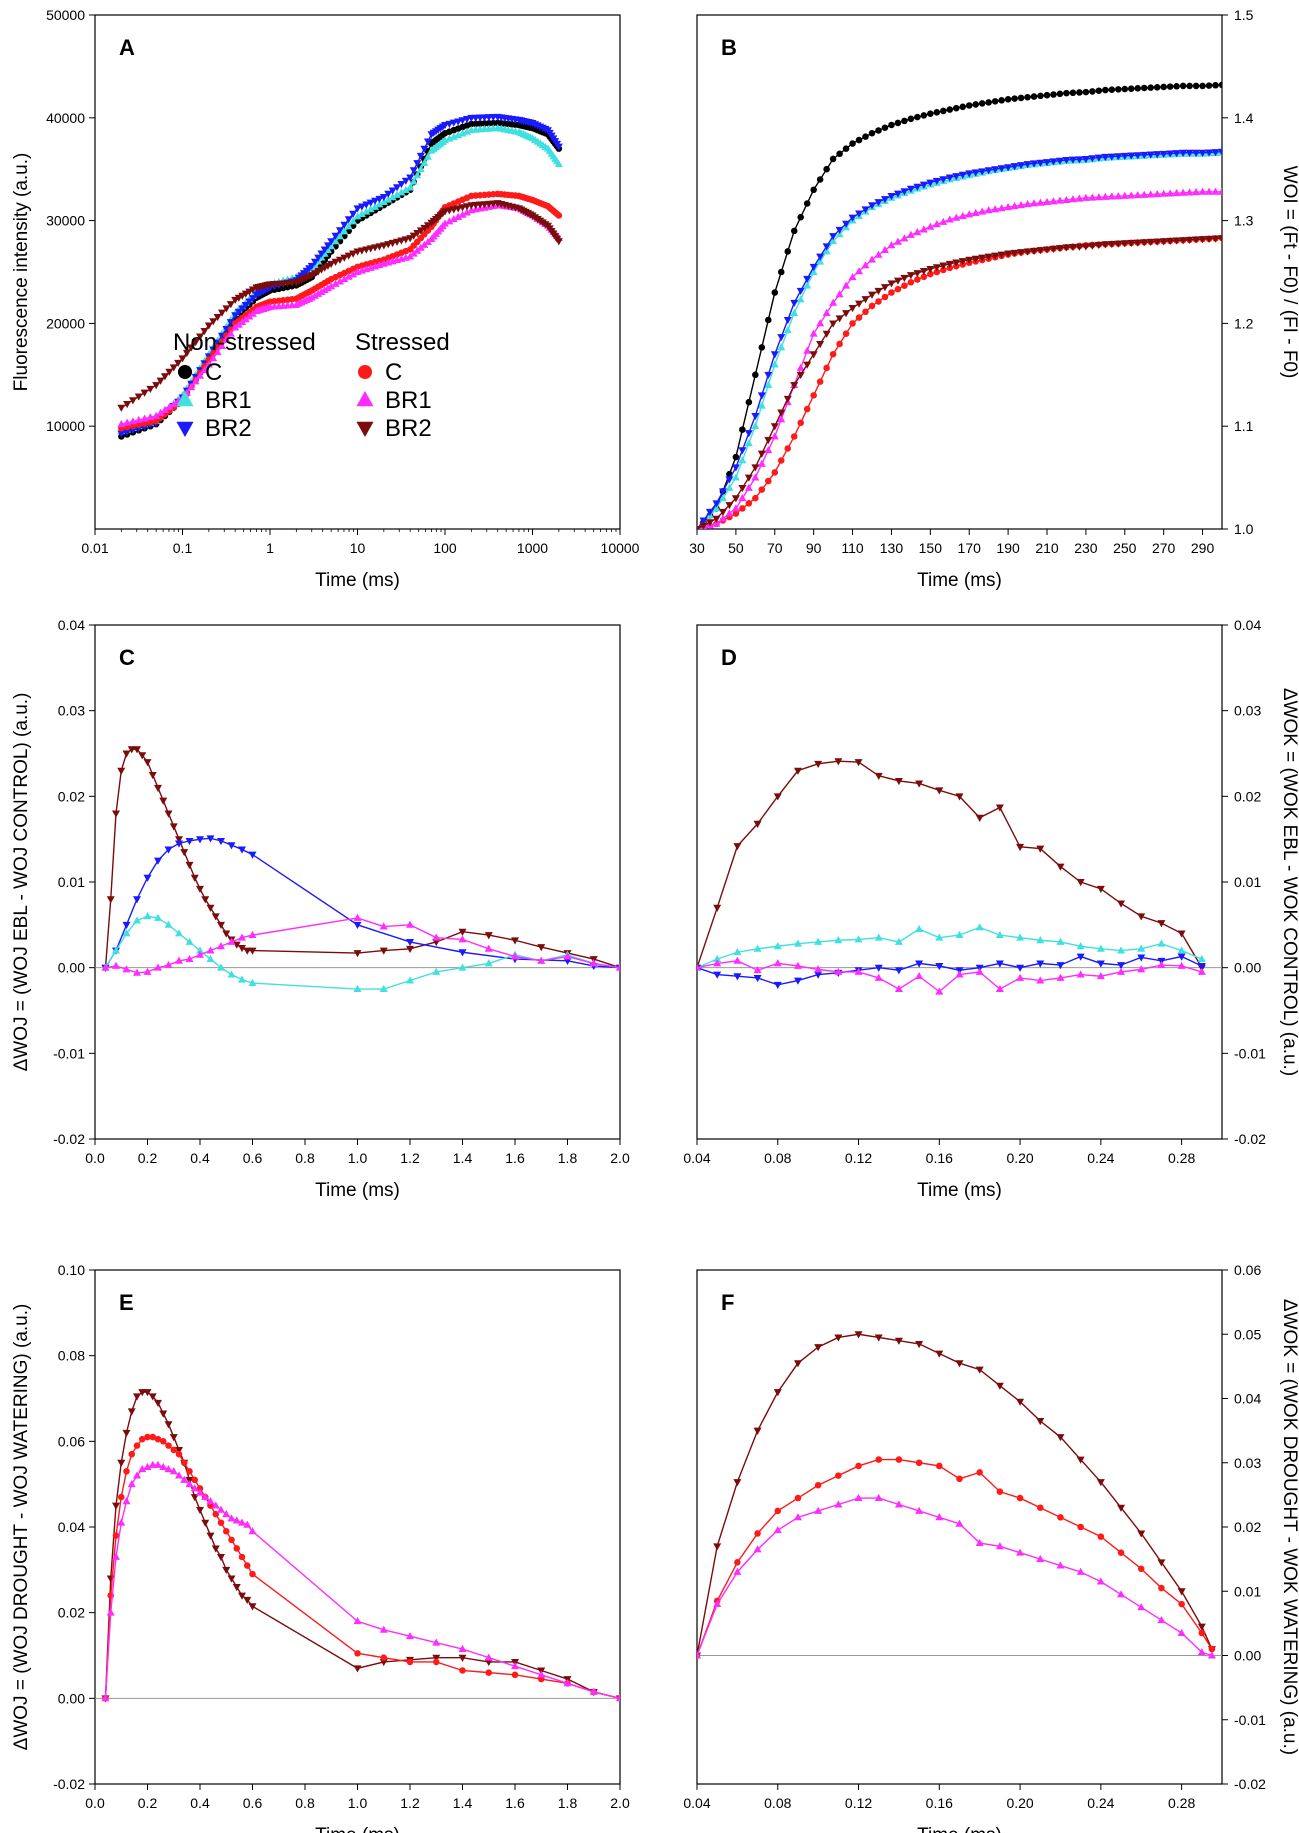 Image resolution: width=1299 pixels, height=1833 pixels. I want to click on x-tick-label: 190, so click(1008, 548).